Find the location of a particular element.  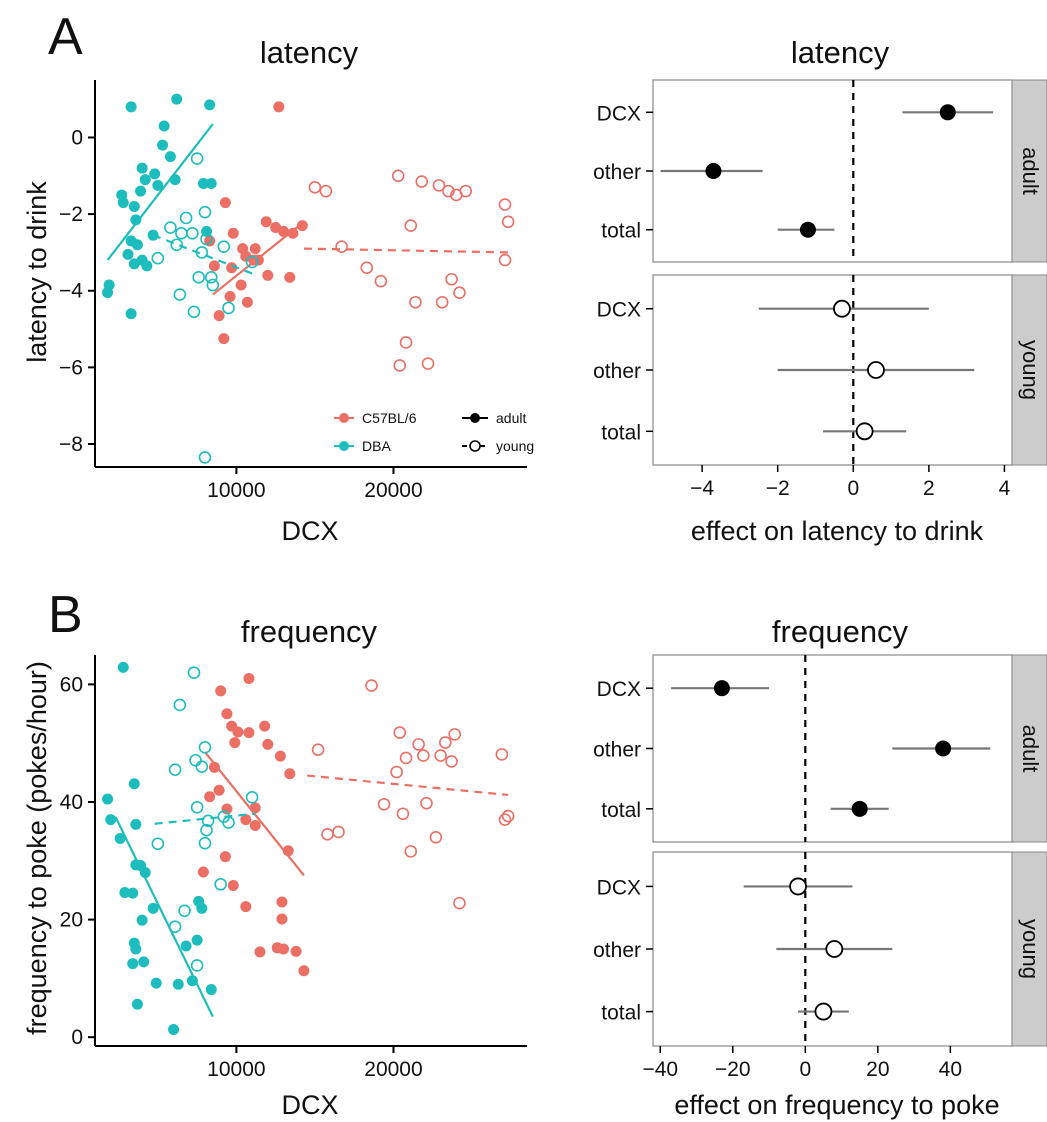

frequency-effects-strip-label-adult: adult is located at coordinates (1030, 749).